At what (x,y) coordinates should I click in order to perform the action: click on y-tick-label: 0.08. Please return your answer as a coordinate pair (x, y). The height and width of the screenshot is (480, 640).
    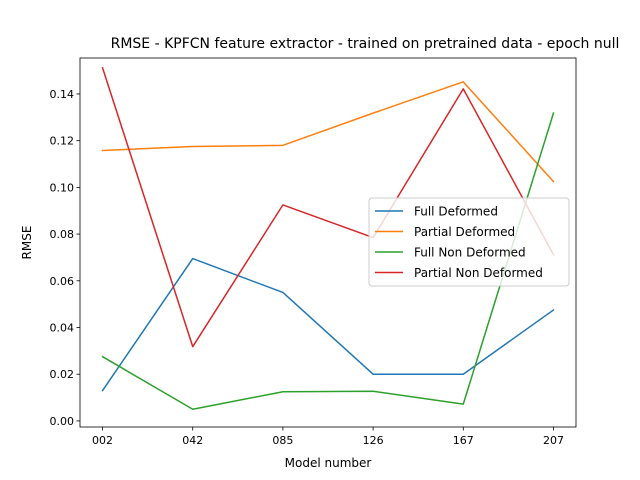
    Looking at the image, I should click on (62, 234).